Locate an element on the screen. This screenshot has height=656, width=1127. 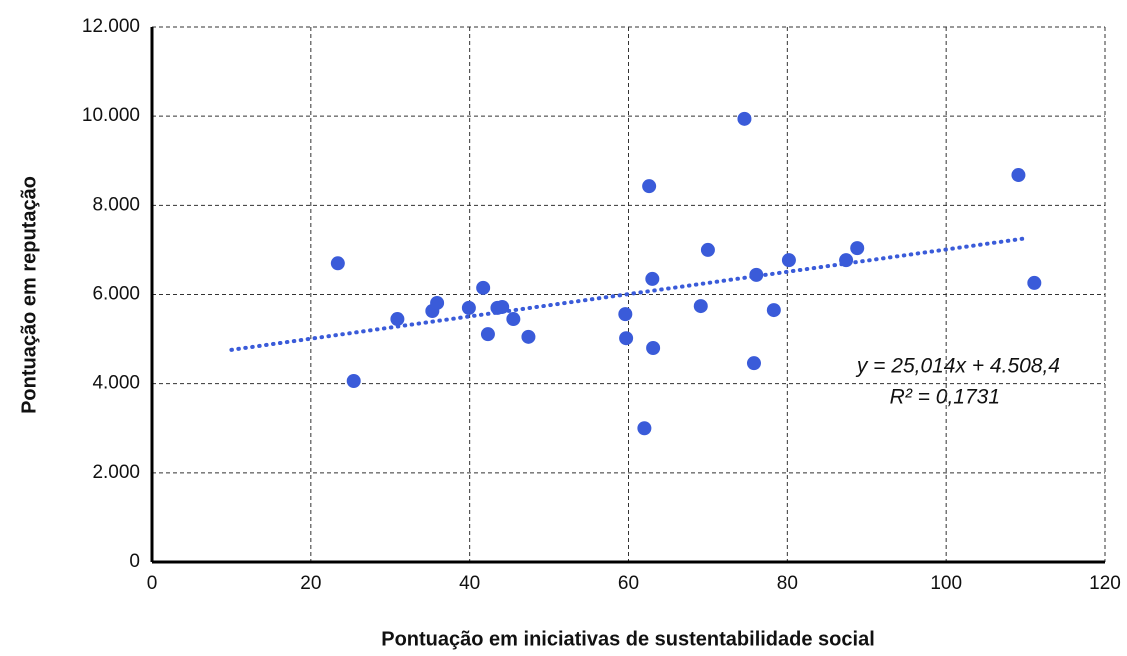
x-tick-label: 60 is located at coordinates (628, 583).